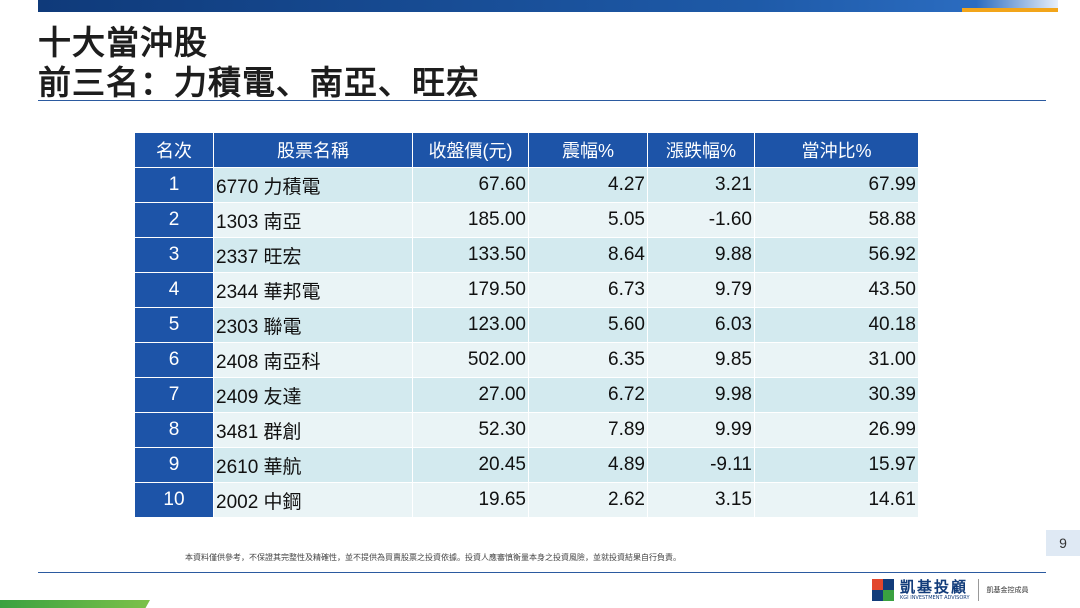 This screenshot has height=608, width=1080. Describe the element at coordinates (701, 220) in the screenshot. I see `cell-change-pct: -1.60` at that location.